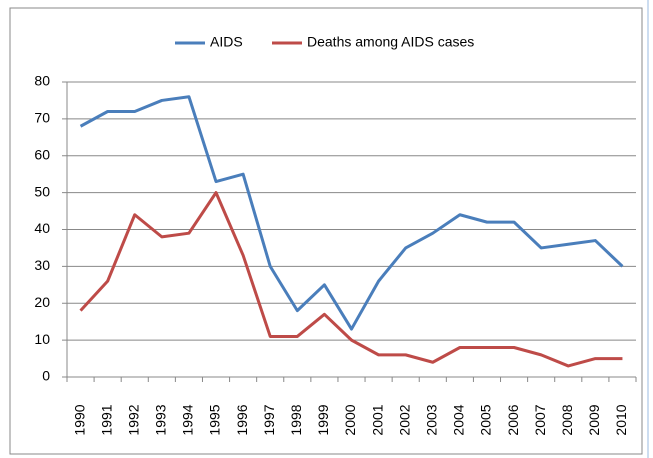 The image size is (653, 458). Describe the element at coordinates (42, 339) in the screenshot. I see `y-tick-label: 10` at that location.